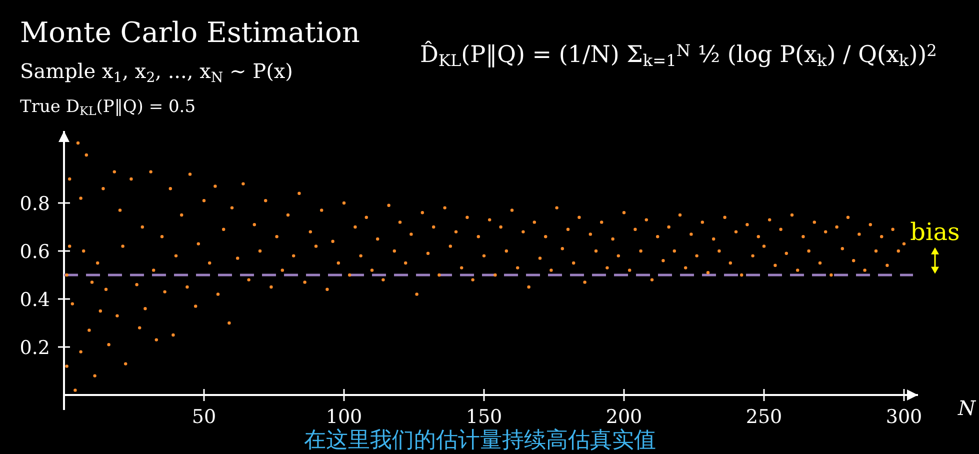 Image resolution: width=979 pixels, height=454 pixels. I want to click on x-tick-label: 300, so click(904, 417).